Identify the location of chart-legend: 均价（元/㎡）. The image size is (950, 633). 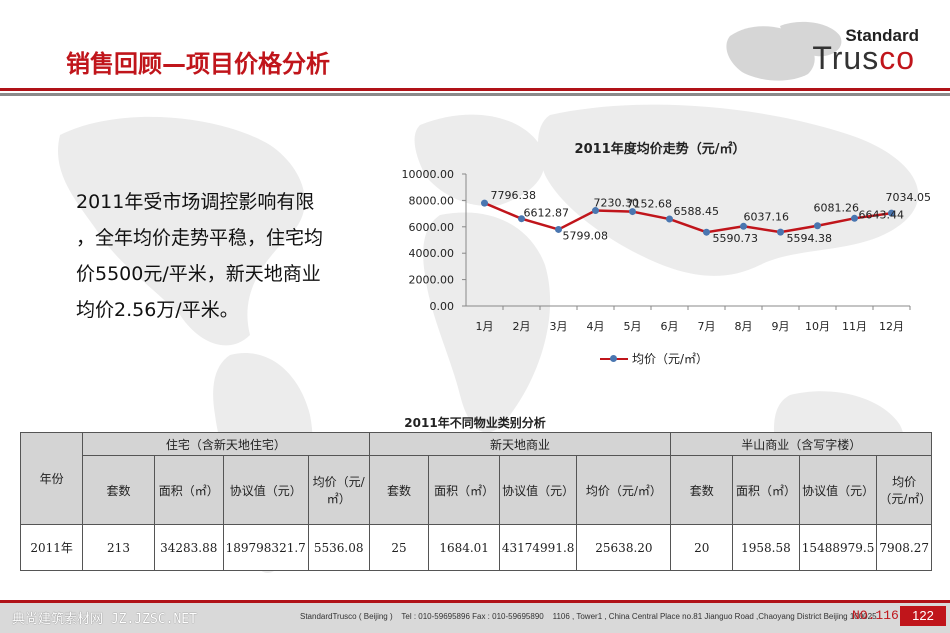
(654, 358).